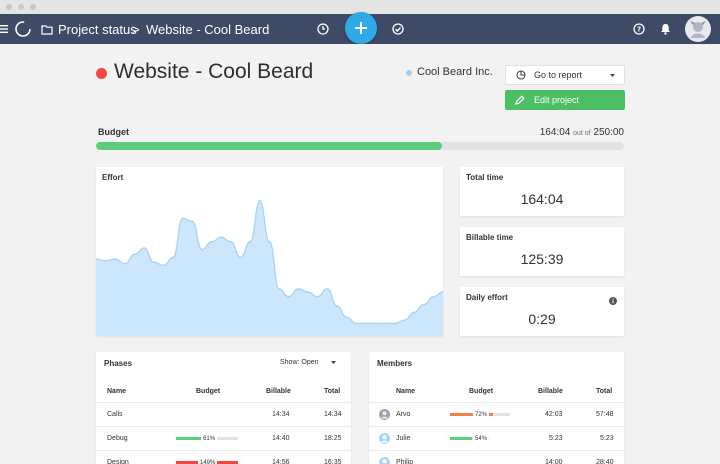 The height and width of the screenshot is (464, 720). What do you see at coordinates (406, 391) in the screenshot?
I see `members-header-name: Name` at bounding box center [406, 391].